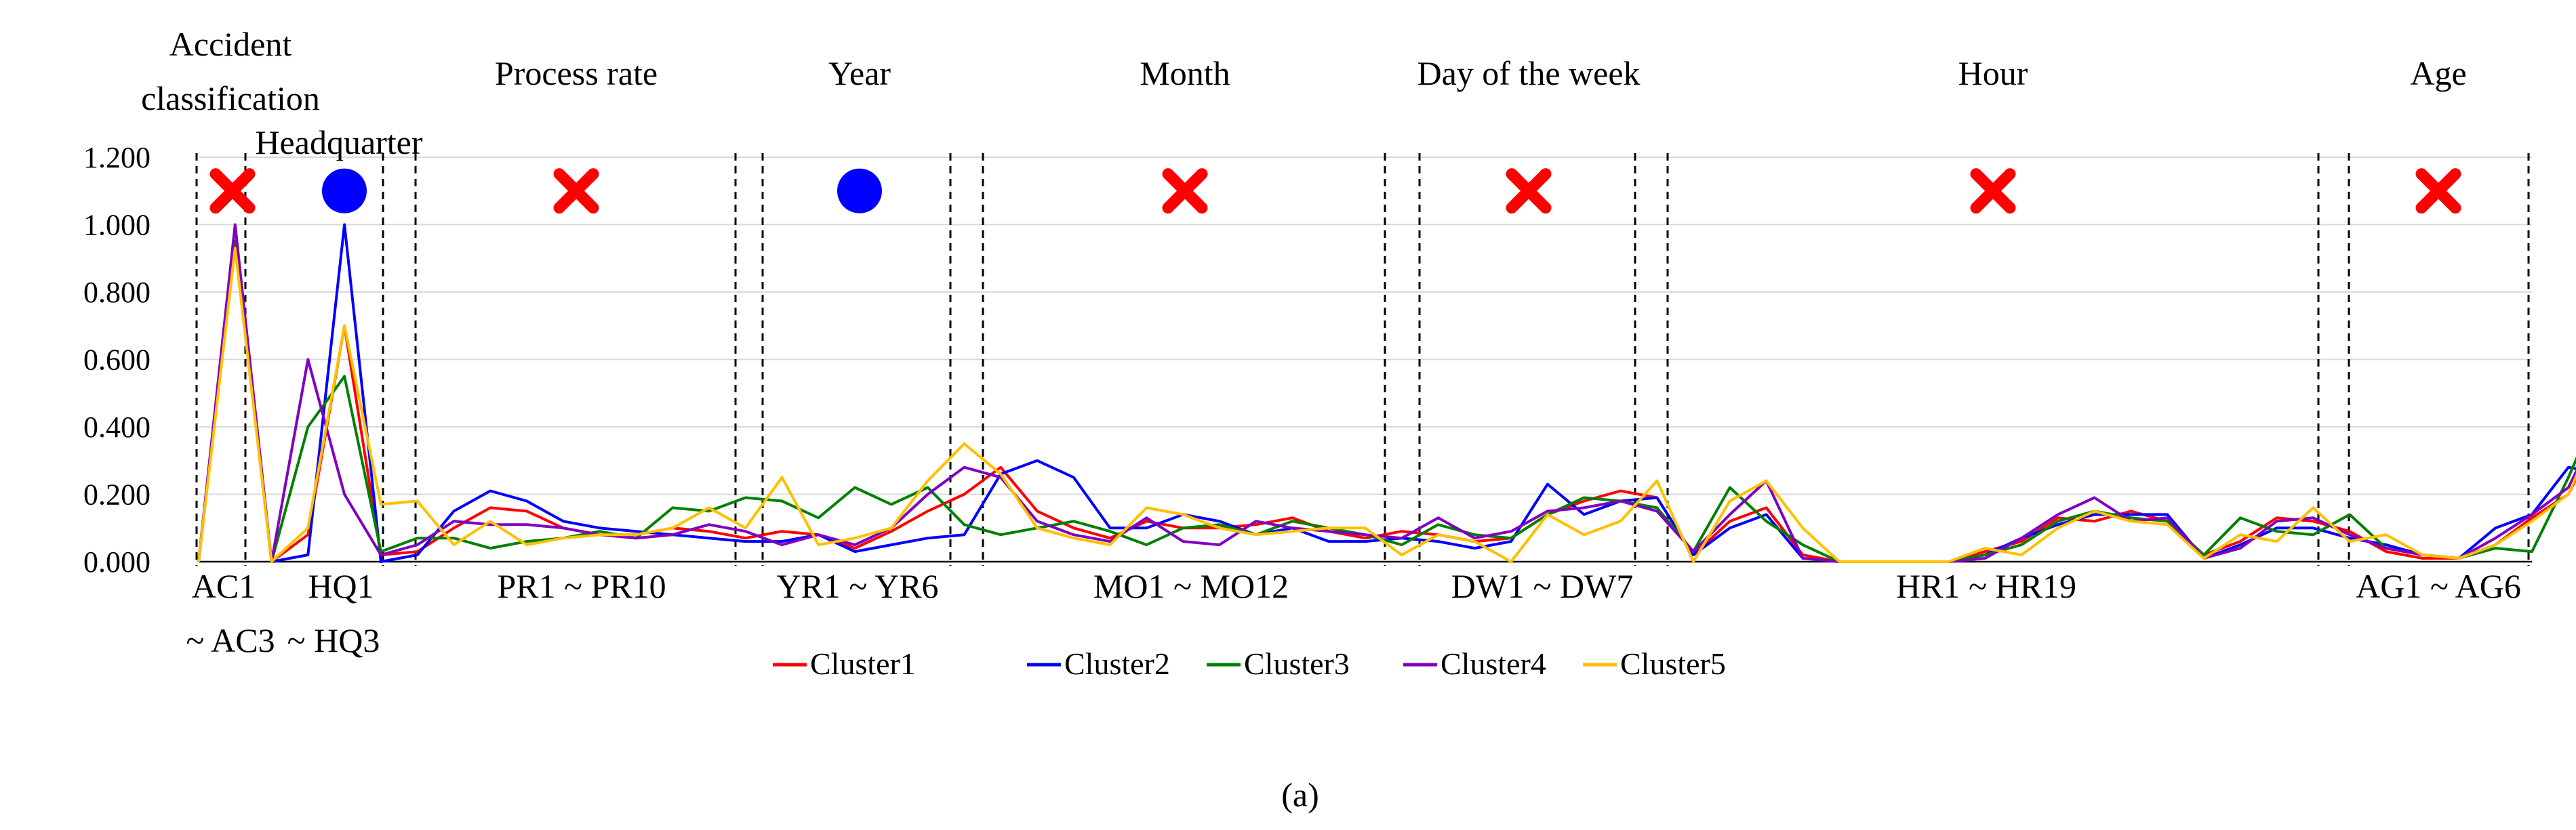 The width and height of the screenshot is (2576, 830). I want to click on y-tick-label: 1.000, so click(116, 225).